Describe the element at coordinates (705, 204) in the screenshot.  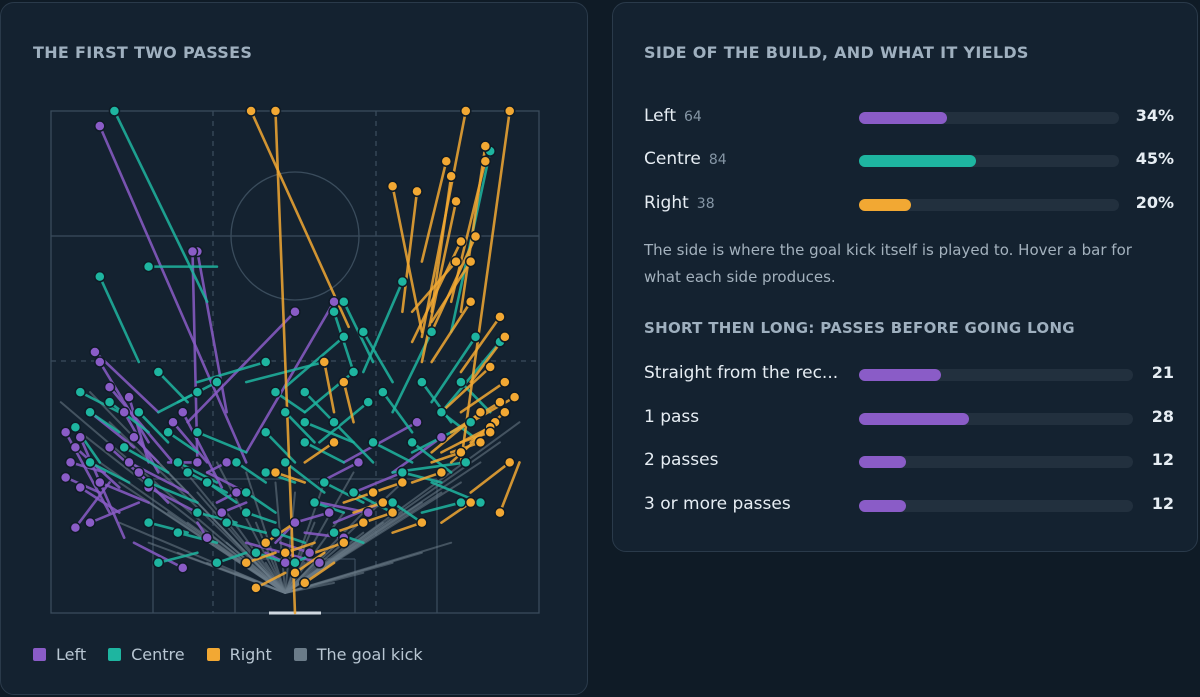
I see `side-count: 38` at that location.